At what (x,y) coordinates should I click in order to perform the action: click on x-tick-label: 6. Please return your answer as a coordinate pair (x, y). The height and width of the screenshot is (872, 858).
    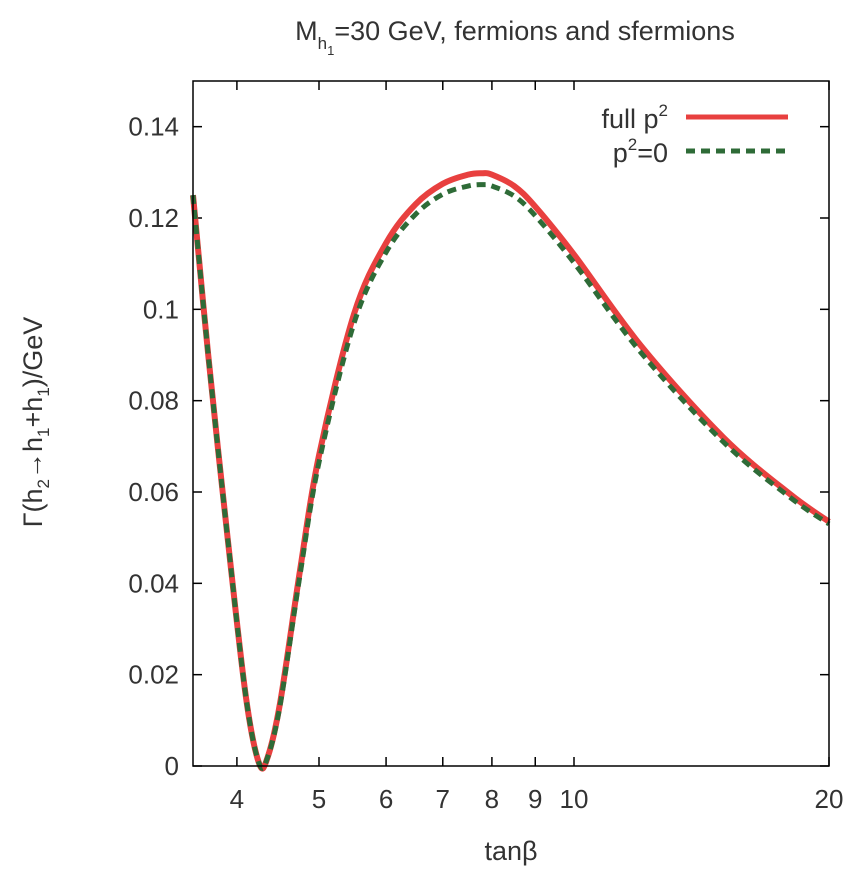
    Looking at the image, I should click on (386, 799).